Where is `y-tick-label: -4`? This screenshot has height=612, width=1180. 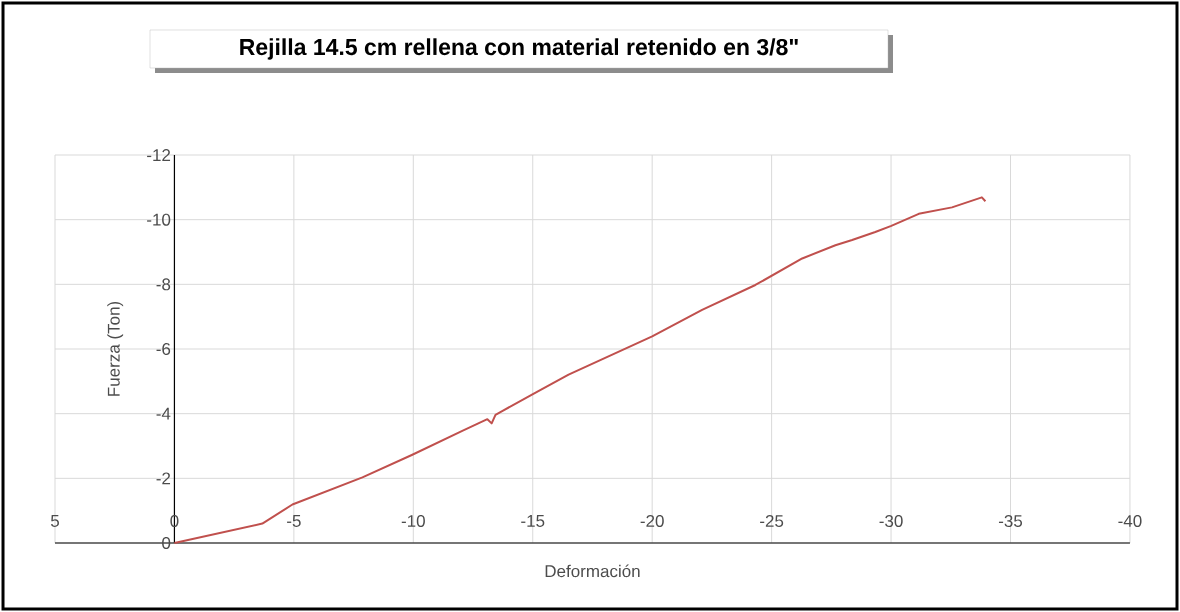
y-tick-label: -4 is located at coordinates (163, 413).